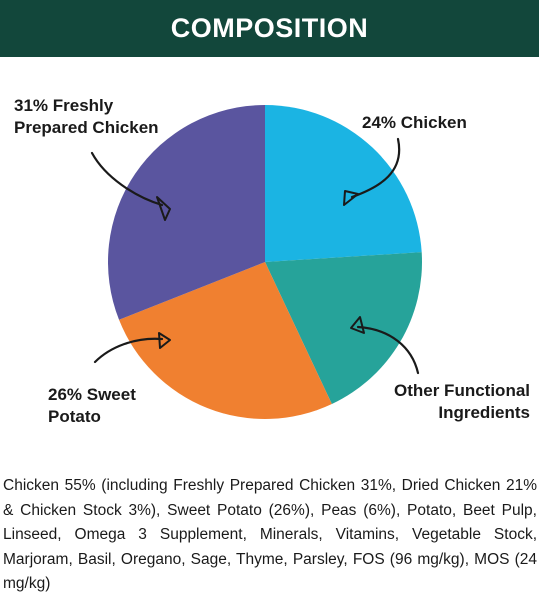 This screenshot has height=600, width=539. What do you see at coordinates (462, 401) in the screenshot?
I see `slice-label-1: Other Functional Ingredients` at bounding box center [462, 401].